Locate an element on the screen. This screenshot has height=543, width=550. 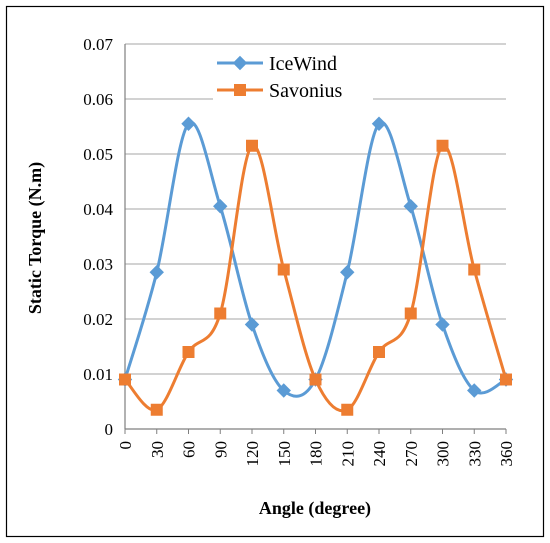
x-tick-label: 270 is located at coordinates (411, 454).